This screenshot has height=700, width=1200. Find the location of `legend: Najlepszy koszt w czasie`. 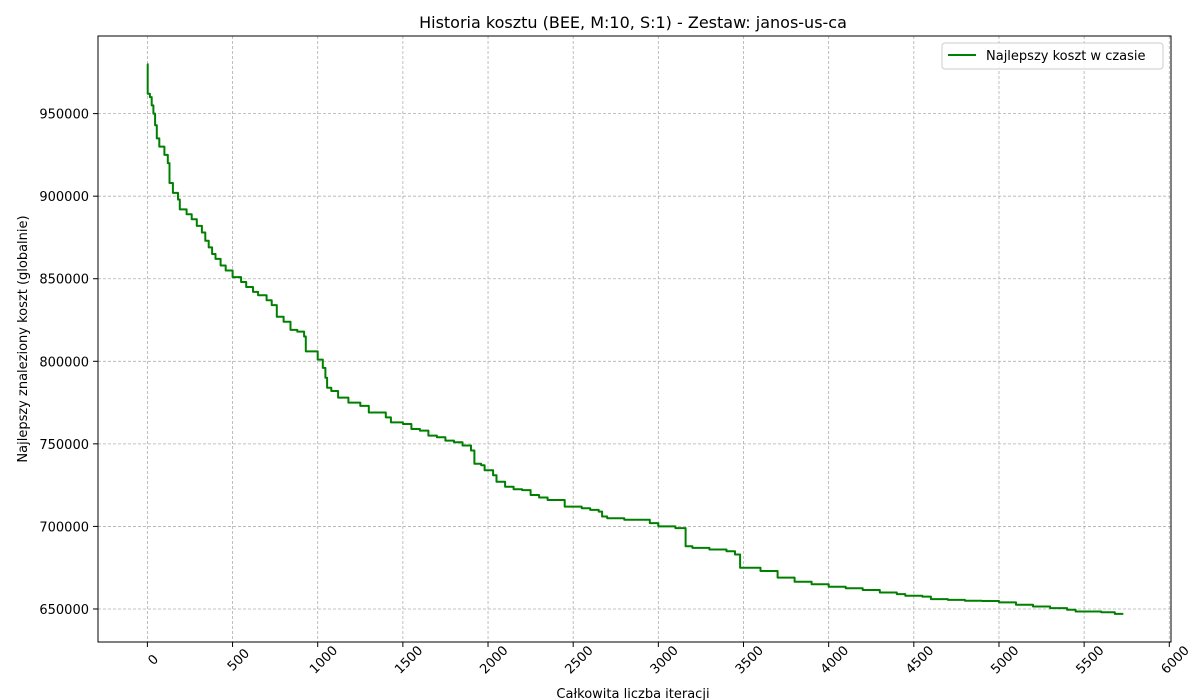

legend: Najlepszy koszt w czasie is located at coordinates (1052, 56).